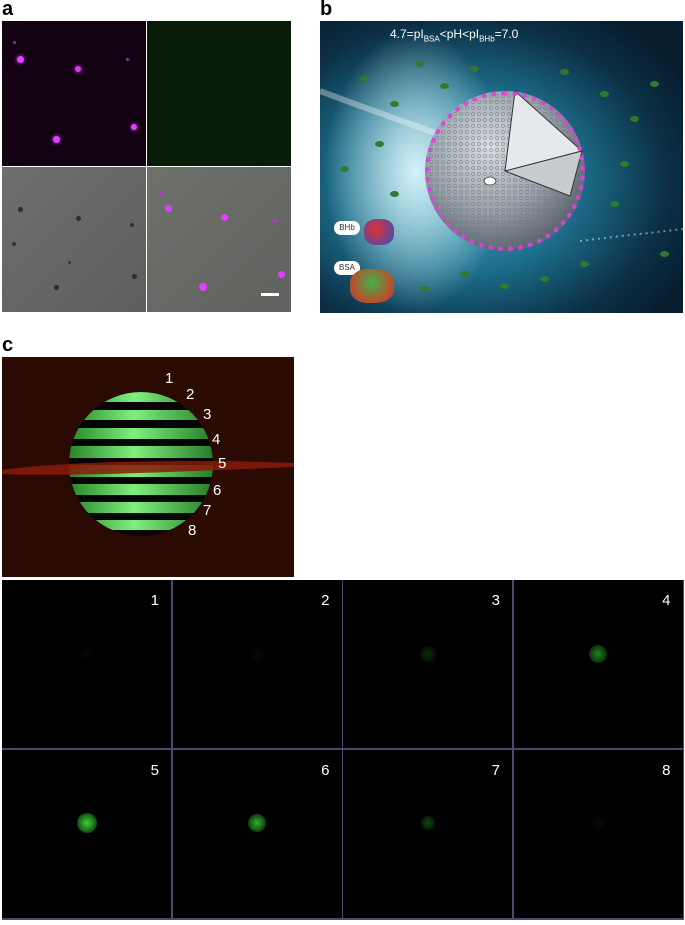  I want to click on z-slice-label: 7, so click(495, 770).